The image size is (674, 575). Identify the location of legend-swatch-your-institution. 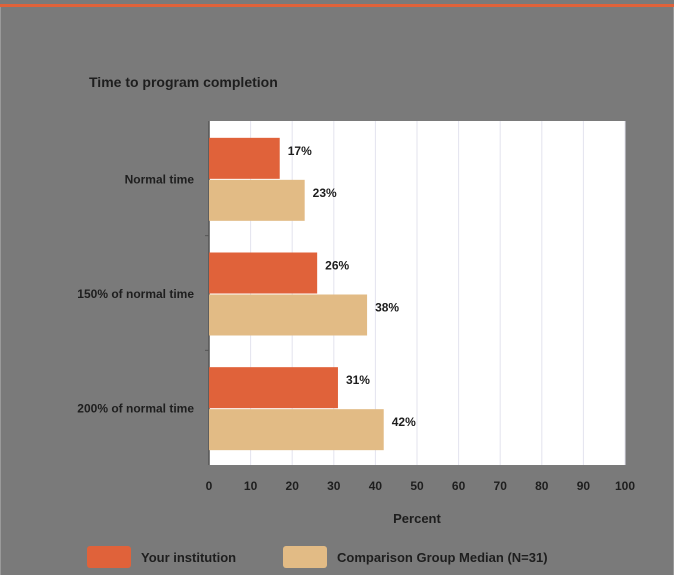
(109, 557).